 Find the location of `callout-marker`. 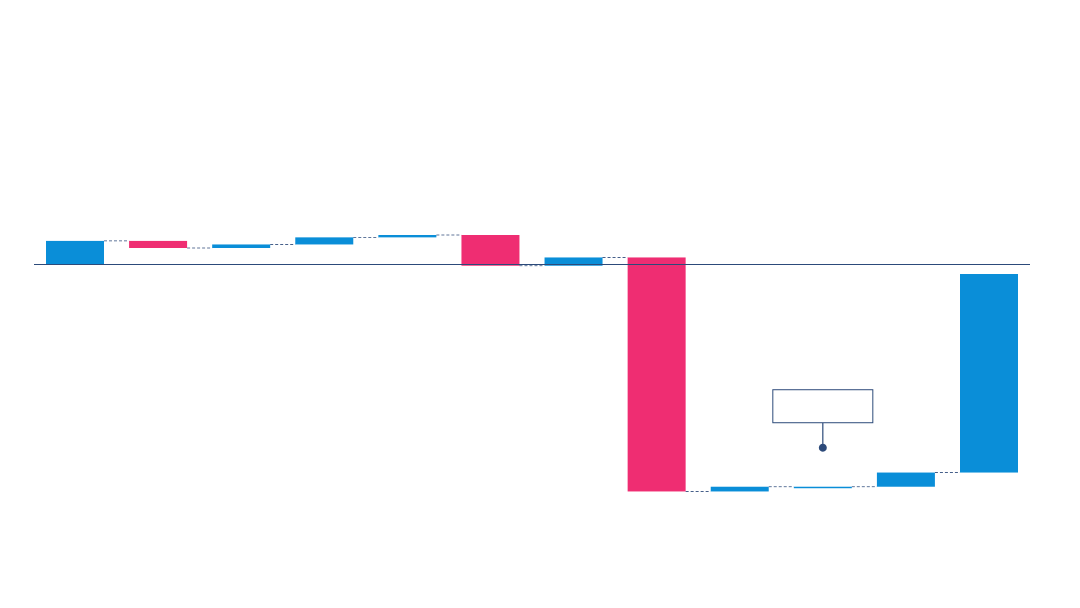

callout-marker is located at coordinates (822, 447).